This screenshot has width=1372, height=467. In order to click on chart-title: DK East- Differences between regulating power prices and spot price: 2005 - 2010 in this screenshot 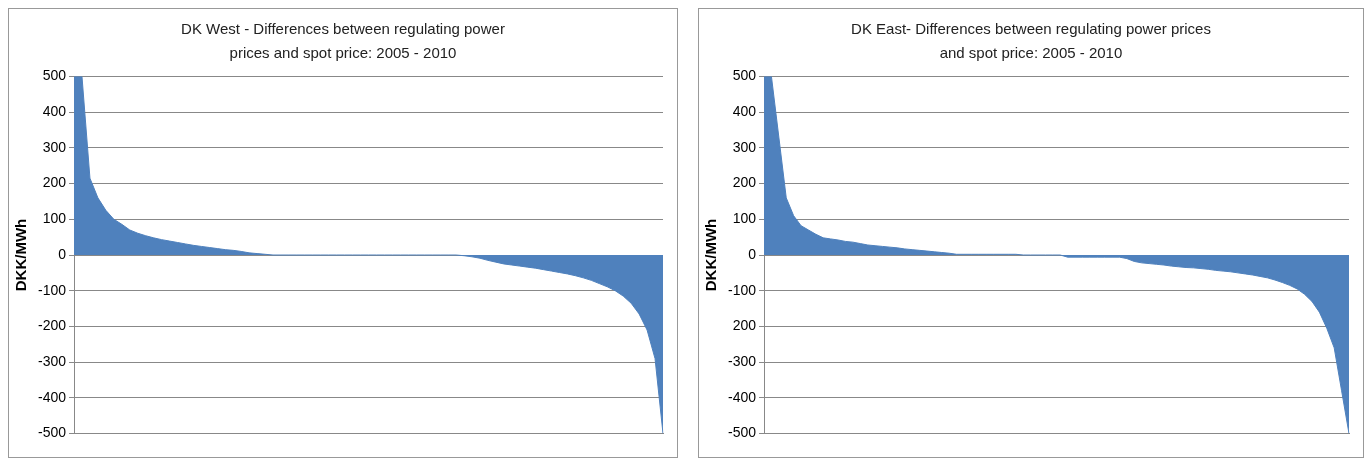, I will do `click(1031, 41)`.